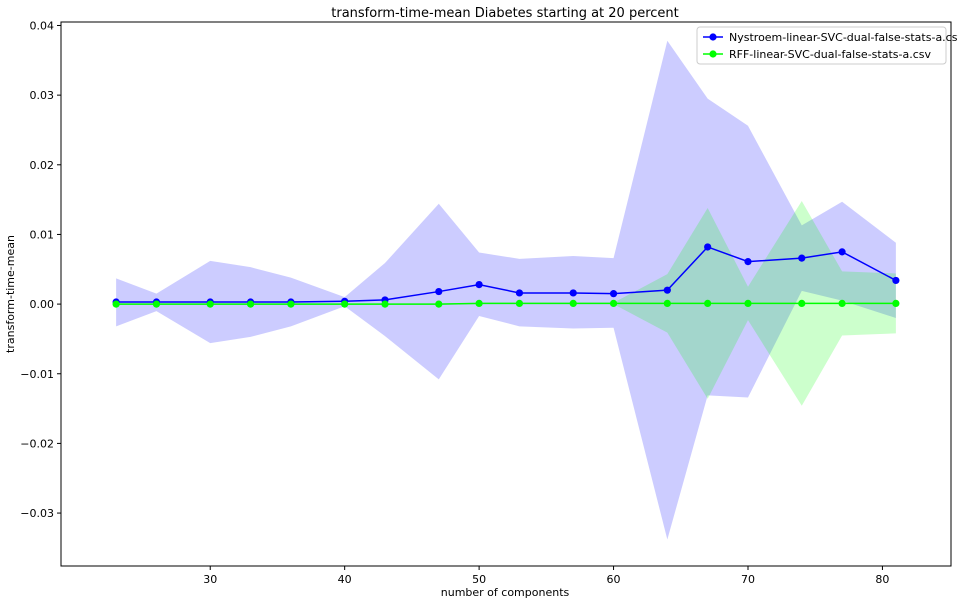 The width and height of the screenshot is (958, 604). Describe the element at coordinates (42, 165) in the screenshot. I see `y-tick-label: 0.02` at that location.